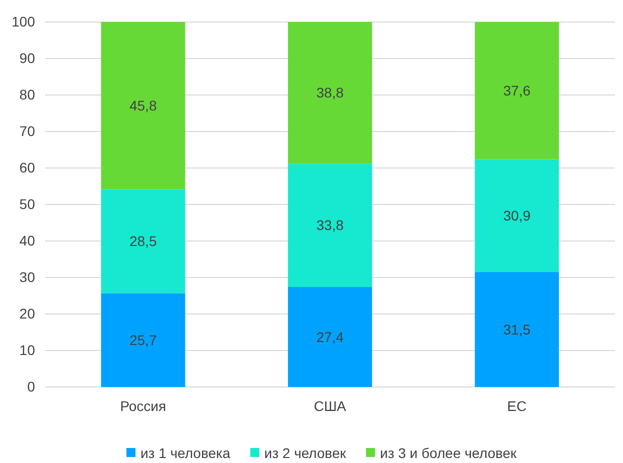 The image size is (623, 463). What do you see at coordinates (517, 406) in the screenshot?
I see `x-tick-label: ЕС` at bounding box center [517, 406].